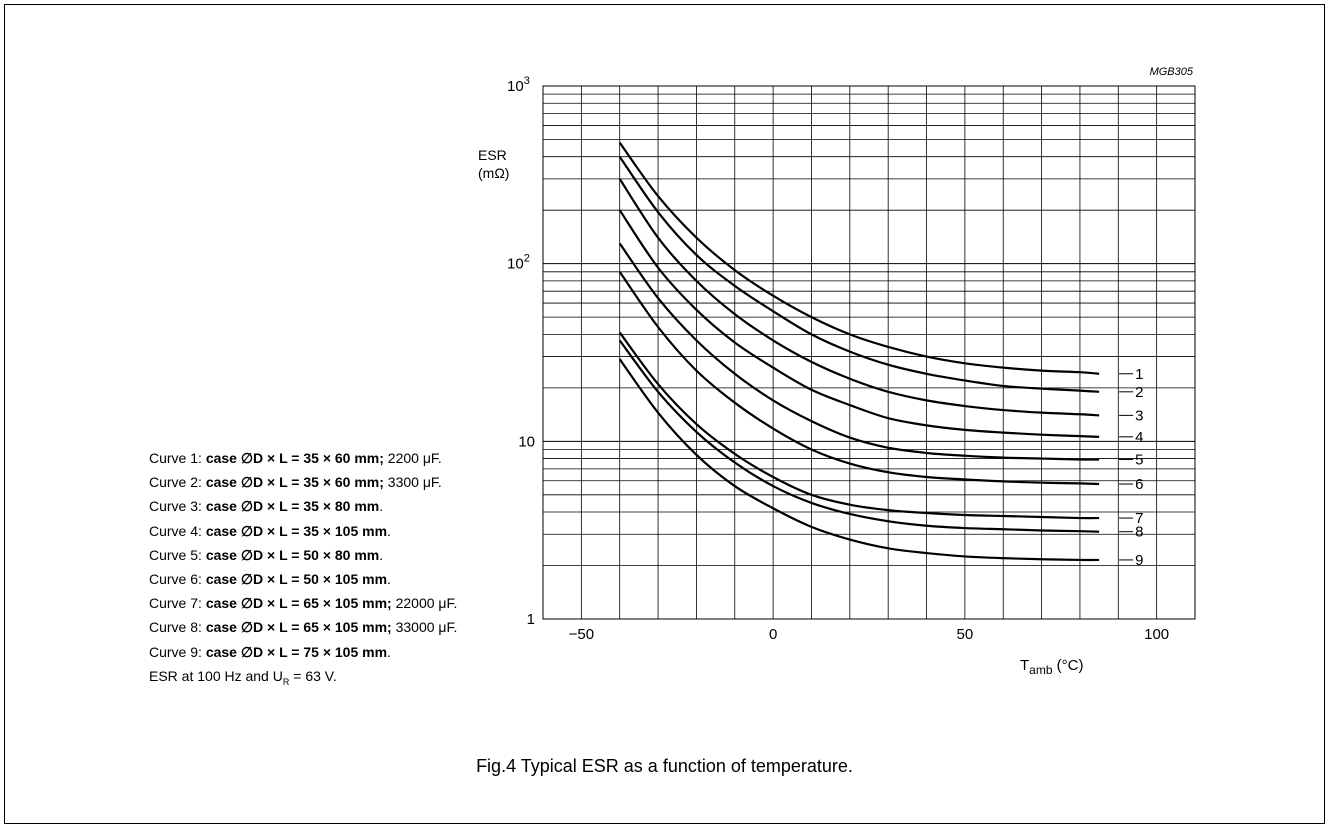 The height and width of the screenshot is (824, 1329). What do you see at coordinates (1171, 72) in the screenshot?
I see `figure-code: MGB305` at bounding box center [1171, 72].